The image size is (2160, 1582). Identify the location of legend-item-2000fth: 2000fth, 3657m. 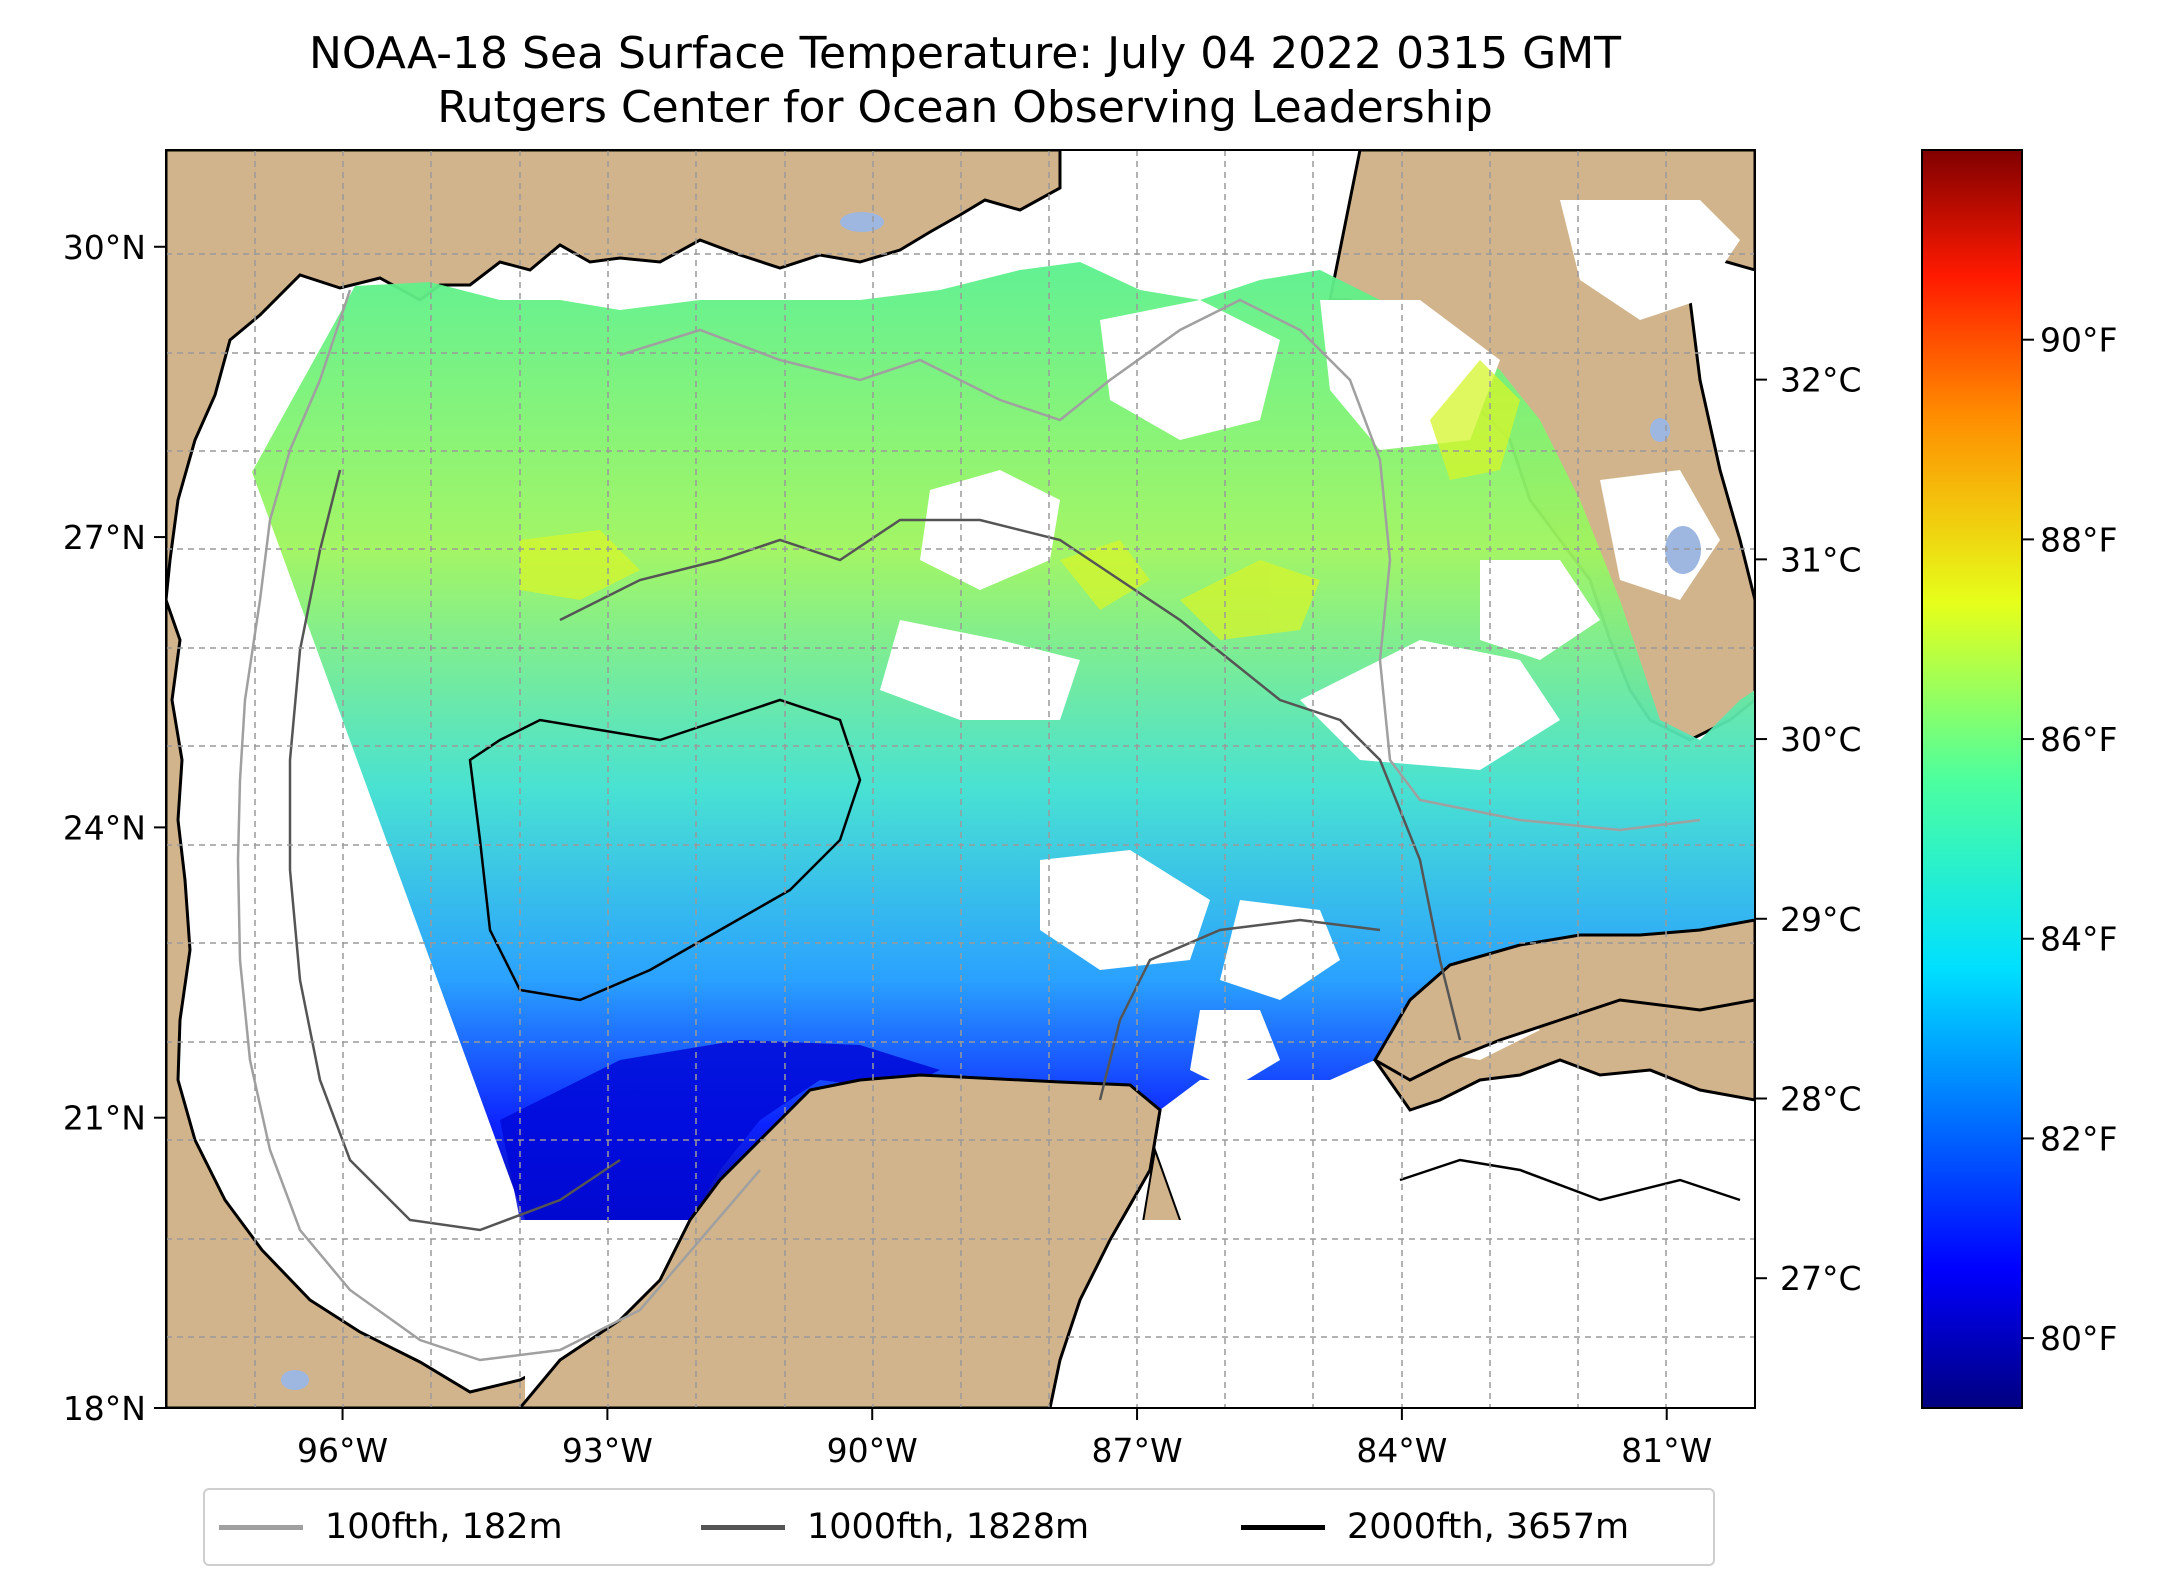
(1435, 1527).